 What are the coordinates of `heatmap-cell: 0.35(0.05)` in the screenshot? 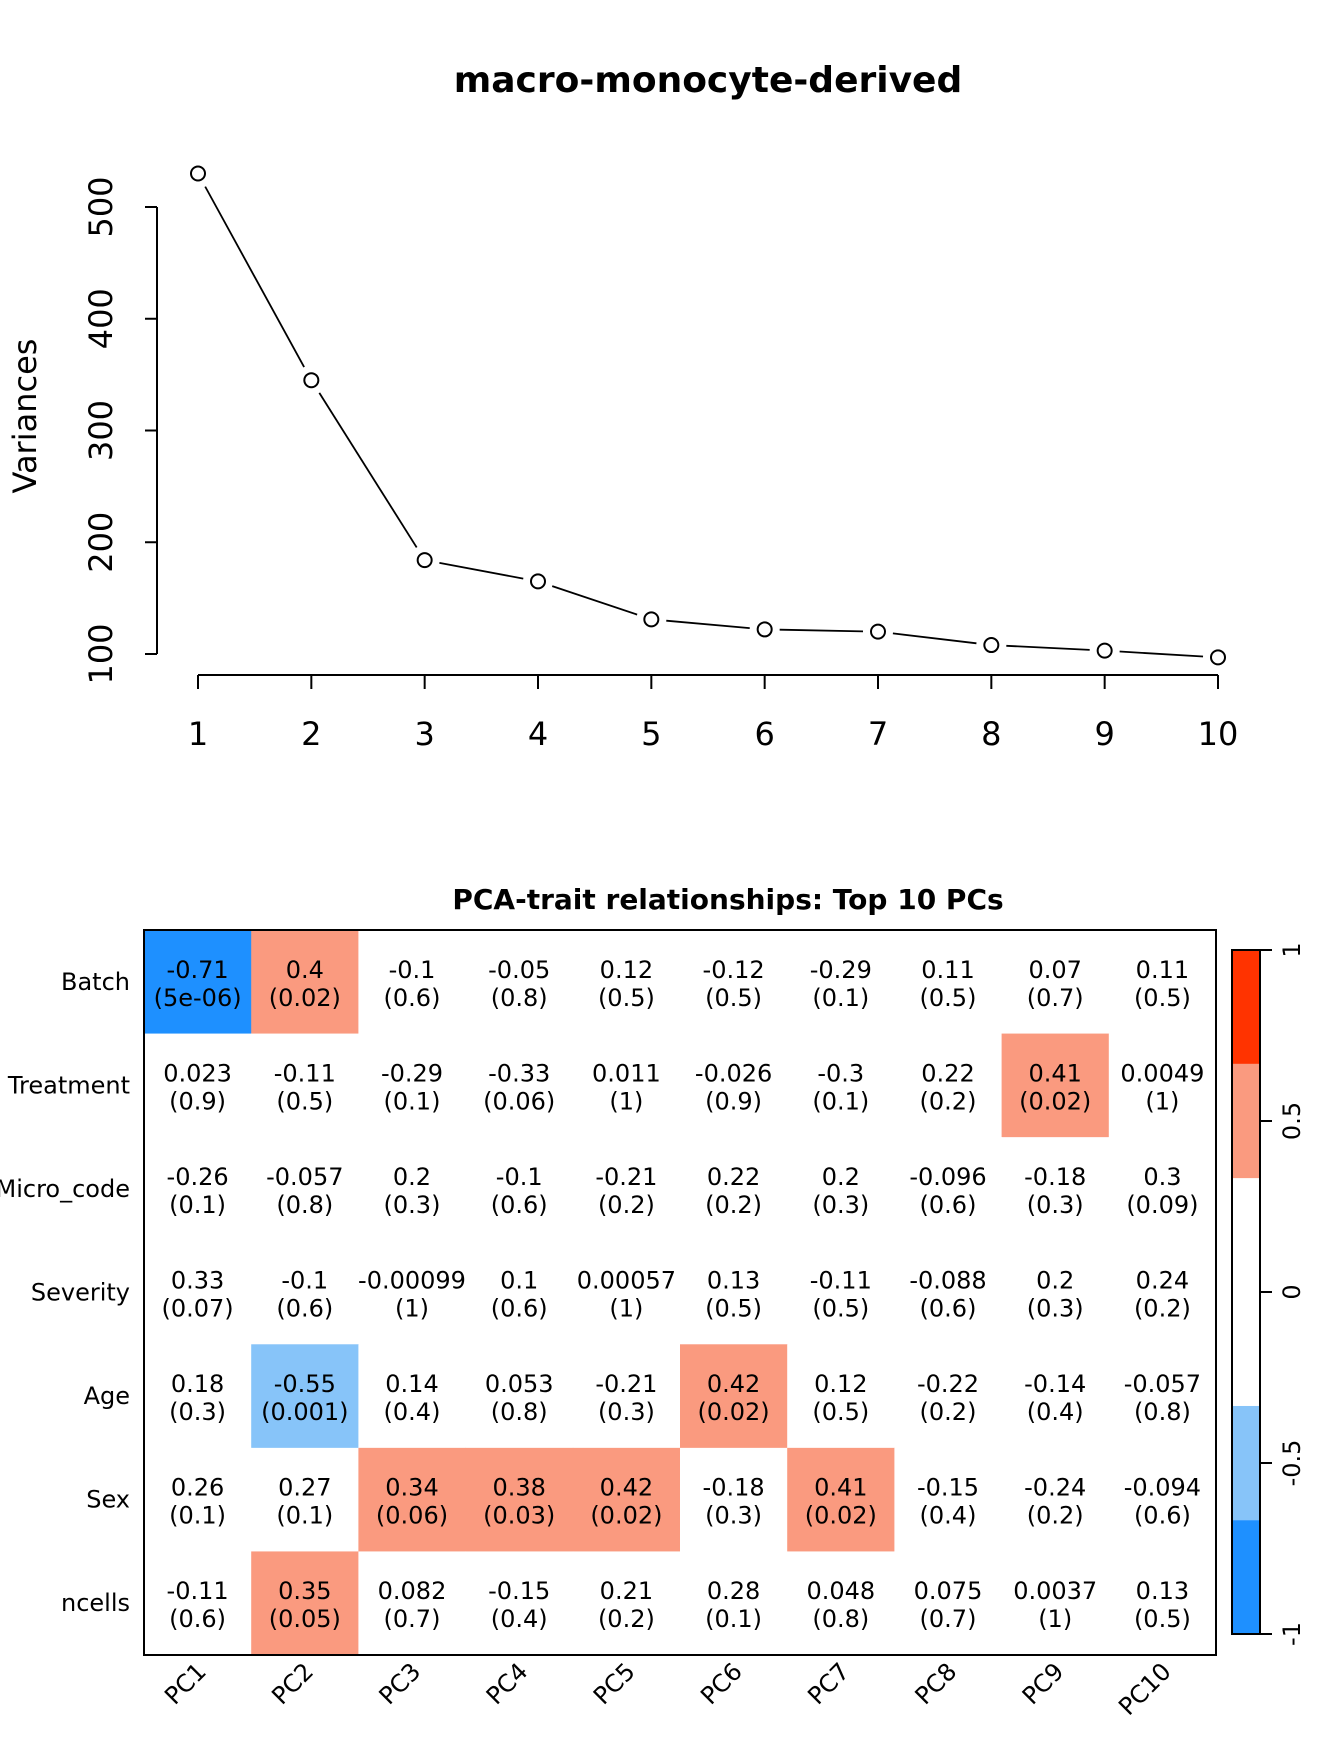 It's located at (305, 1603).